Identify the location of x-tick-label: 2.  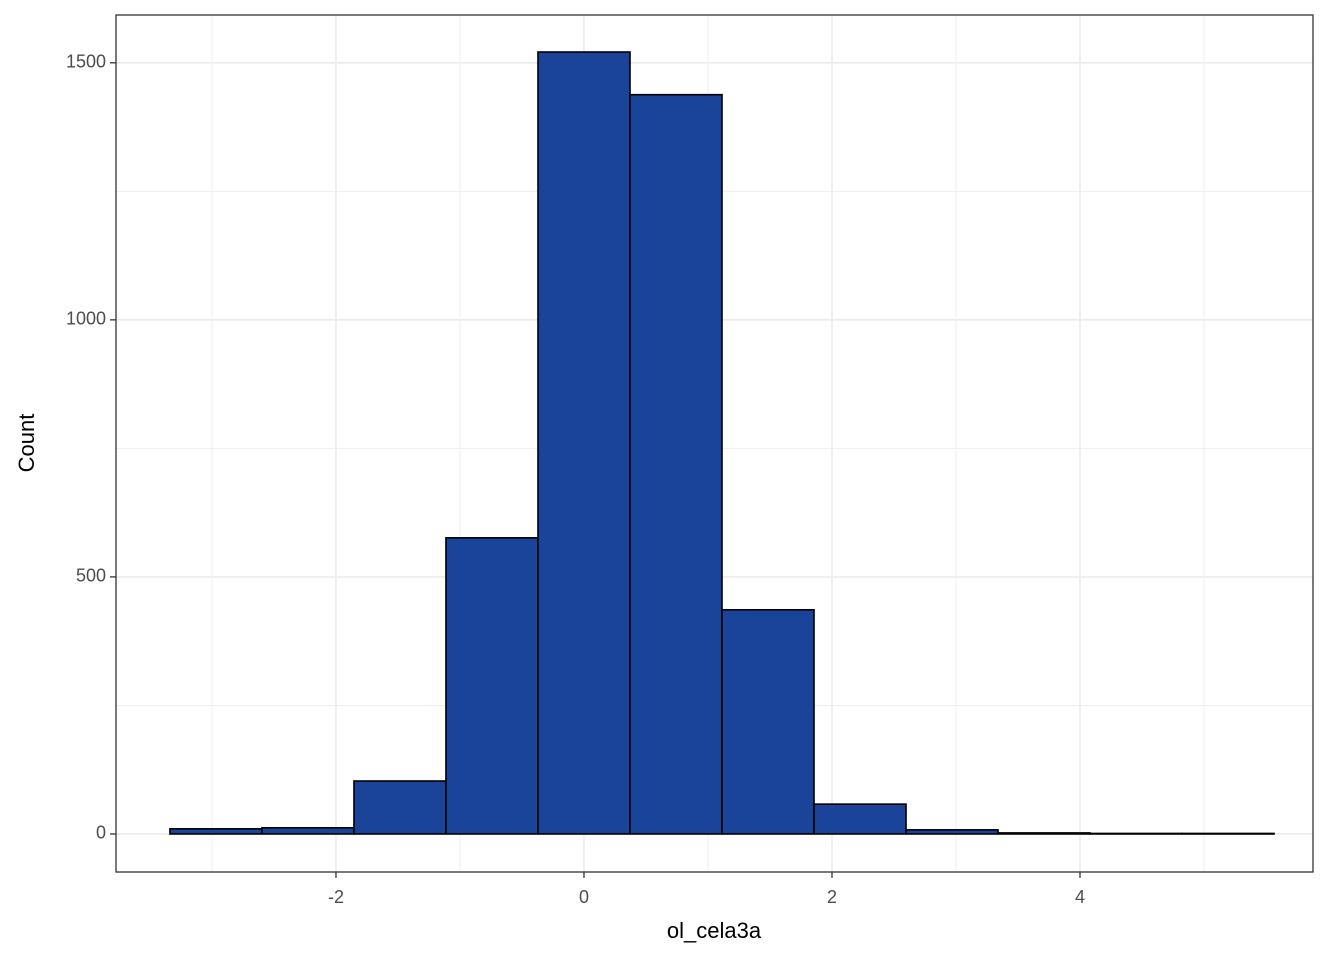
(832, 897).